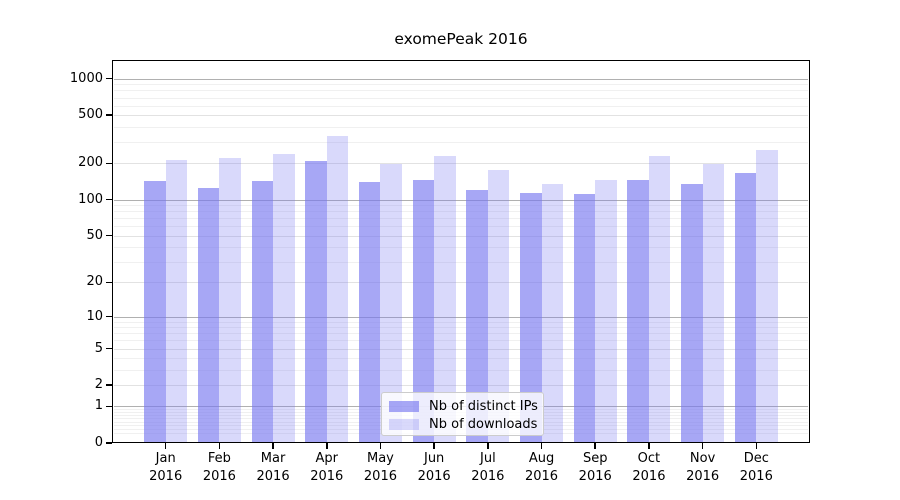  What do you see at coordinates (98, 385) in the screenshot?
I see `y-tick-label-2: 2` at bounding box center [98, 385].